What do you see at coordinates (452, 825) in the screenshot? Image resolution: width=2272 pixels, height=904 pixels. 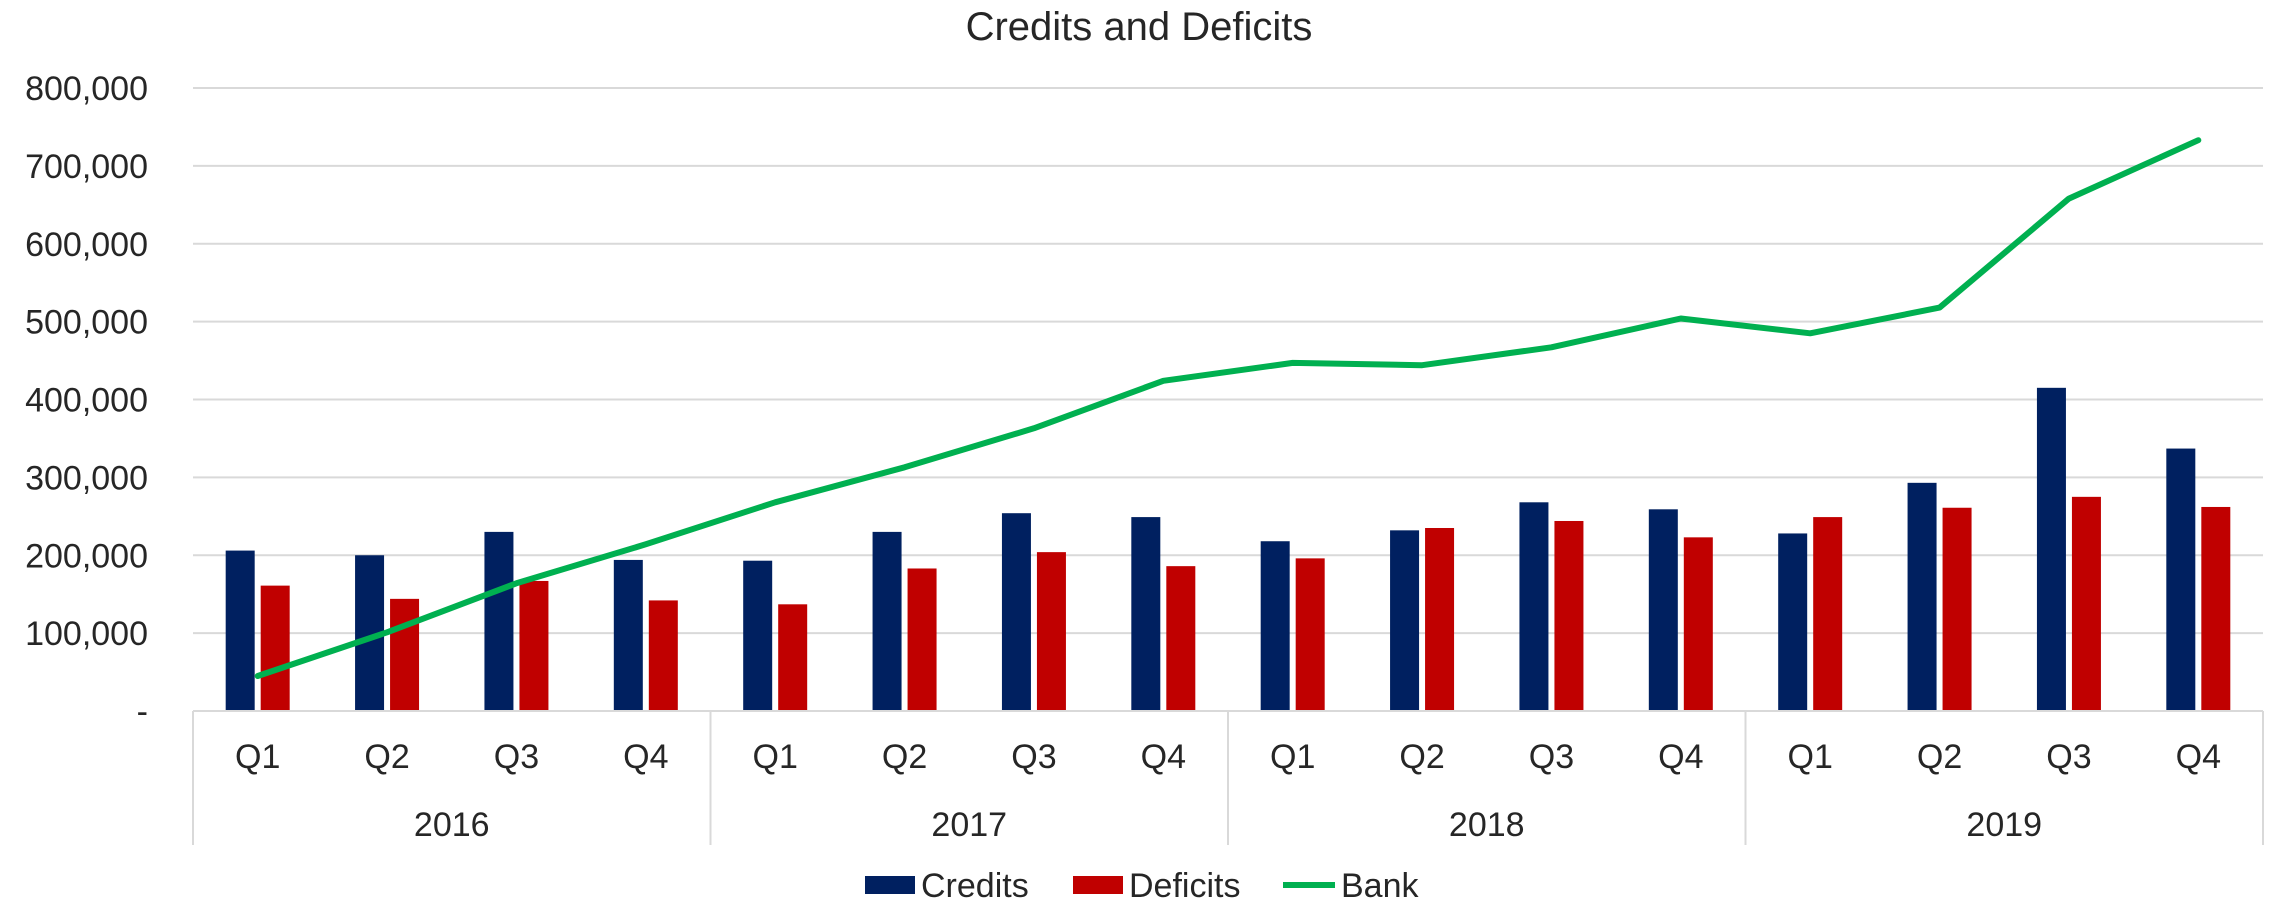 I see `x-group-label: 2016` at bounding box center [452, 825].